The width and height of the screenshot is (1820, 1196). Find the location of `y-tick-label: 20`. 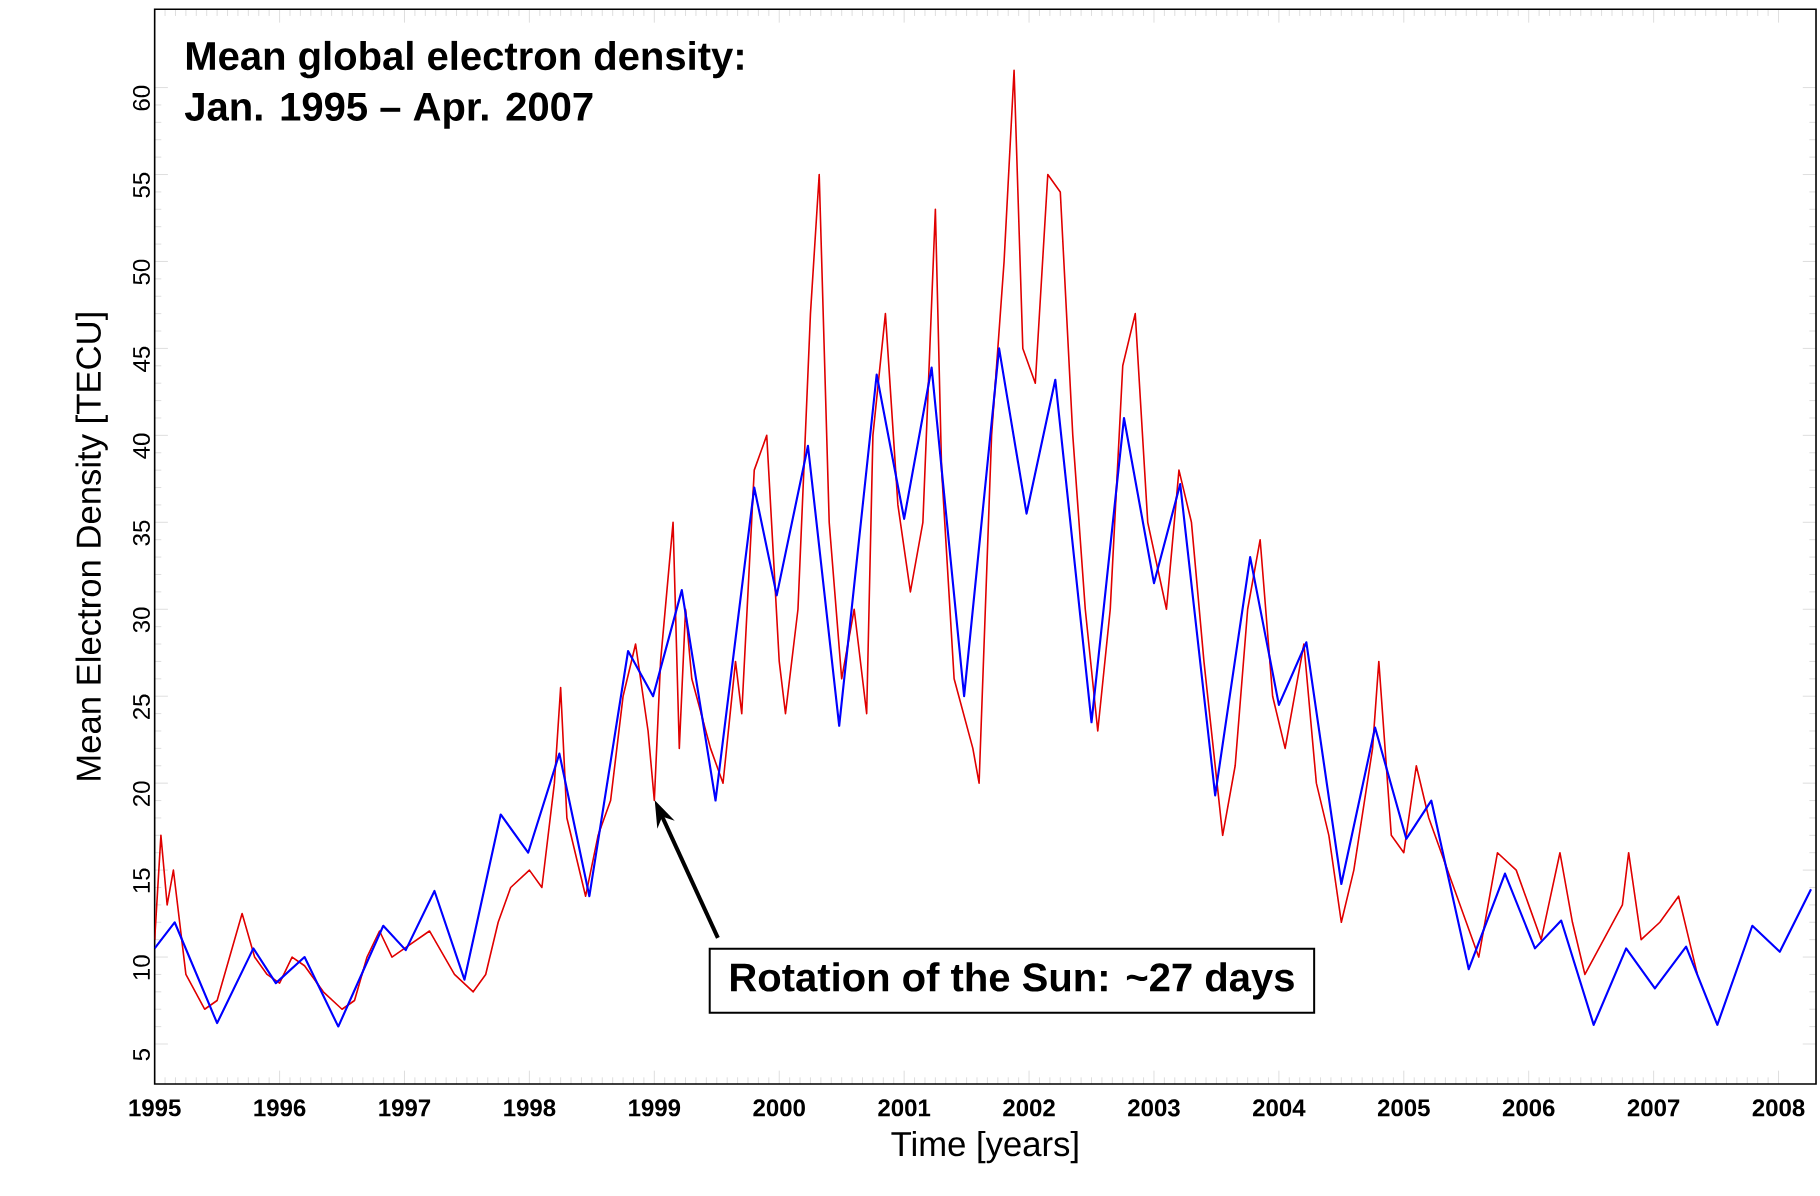

y-tick-label: 20 is located at coordinates (141, 793).